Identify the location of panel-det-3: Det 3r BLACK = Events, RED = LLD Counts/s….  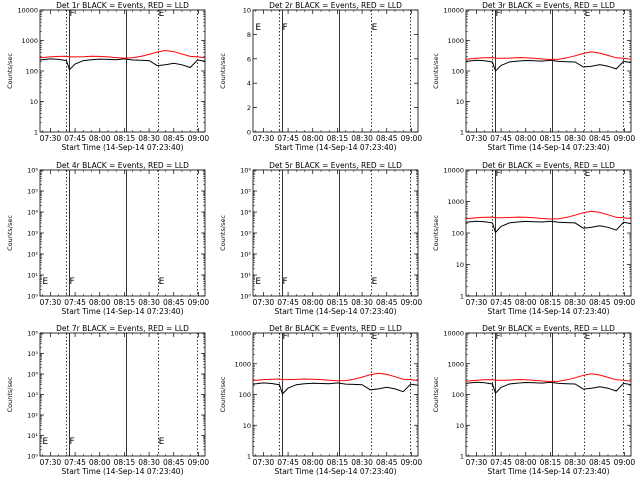
(533, 76).